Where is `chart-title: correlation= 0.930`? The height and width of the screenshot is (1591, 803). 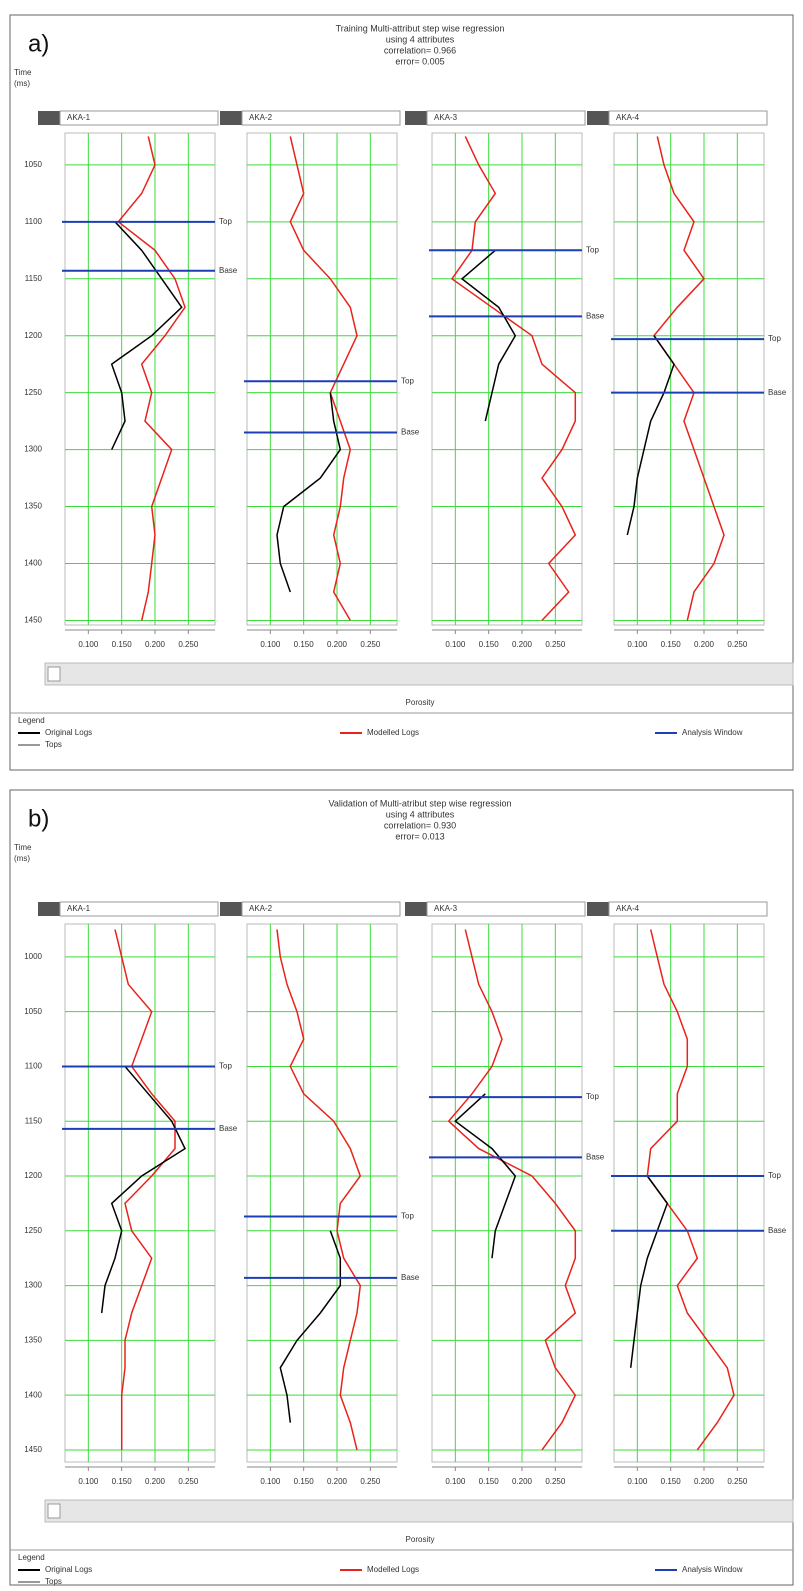
chart-title: correlation= 0.930 is located at coordinates (420, 825).